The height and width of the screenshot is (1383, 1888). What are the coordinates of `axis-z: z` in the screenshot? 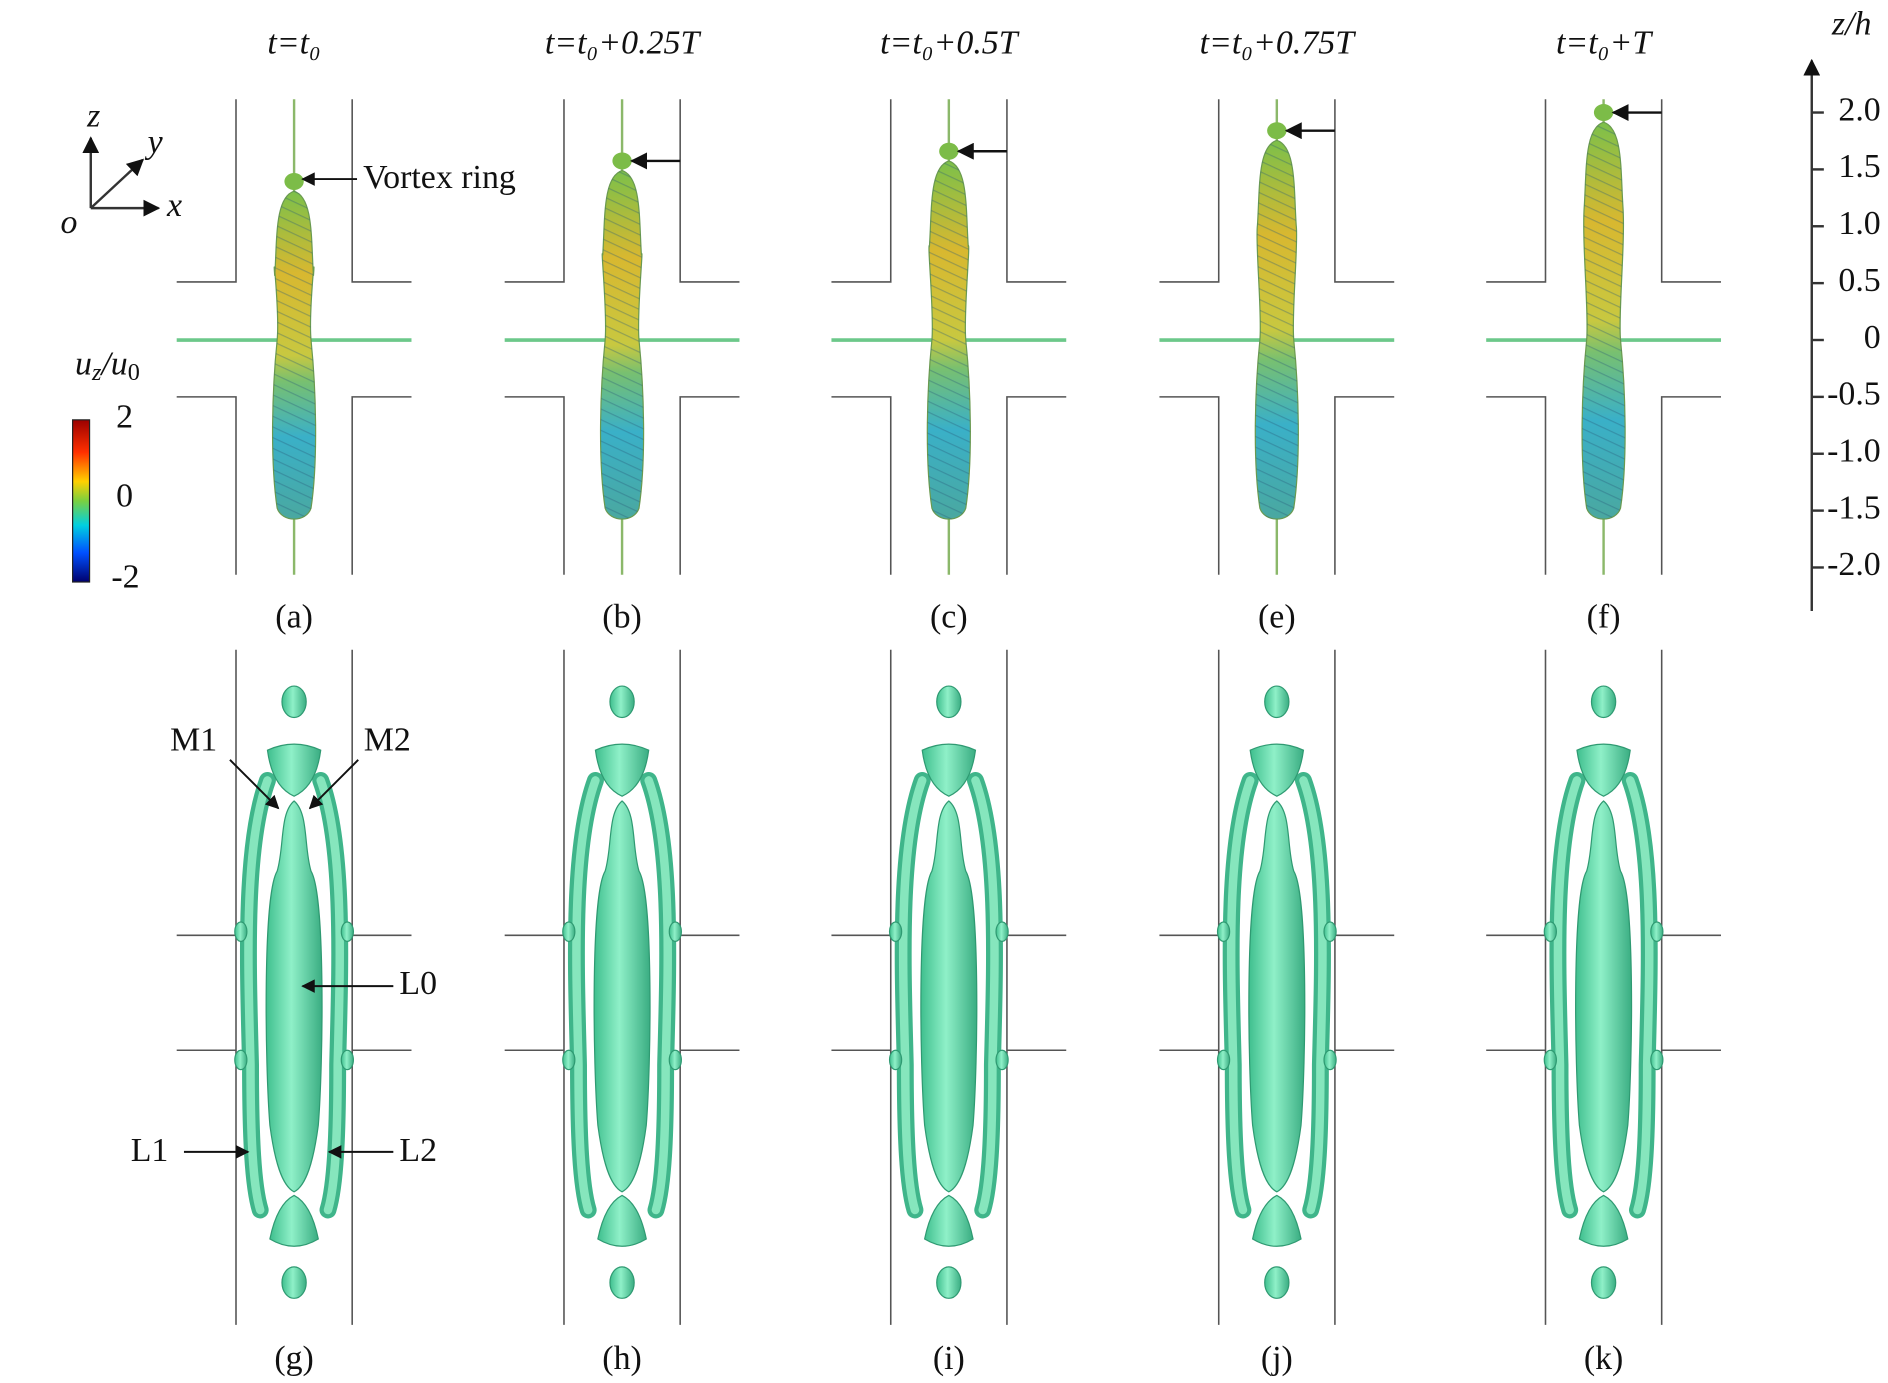 It's located at (93, 115).